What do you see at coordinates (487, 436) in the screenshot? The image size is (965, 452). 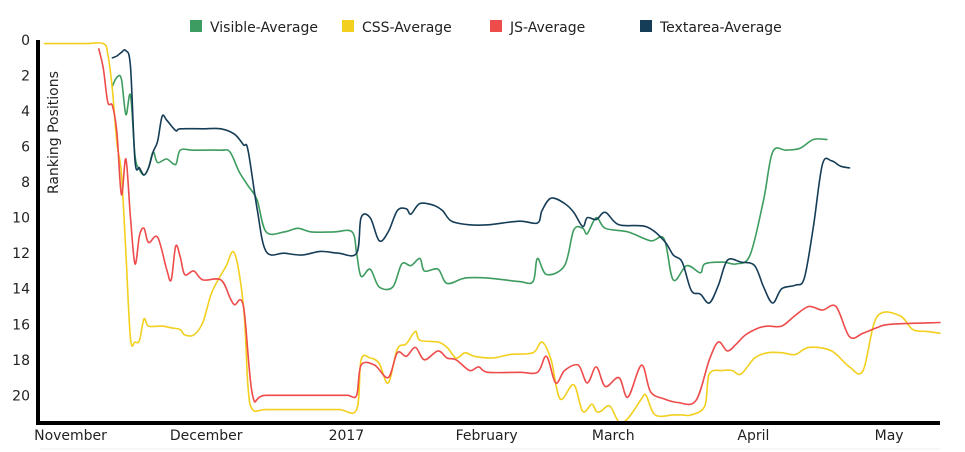 I see `x-tick-label: February` at bounding box center [487, 436].